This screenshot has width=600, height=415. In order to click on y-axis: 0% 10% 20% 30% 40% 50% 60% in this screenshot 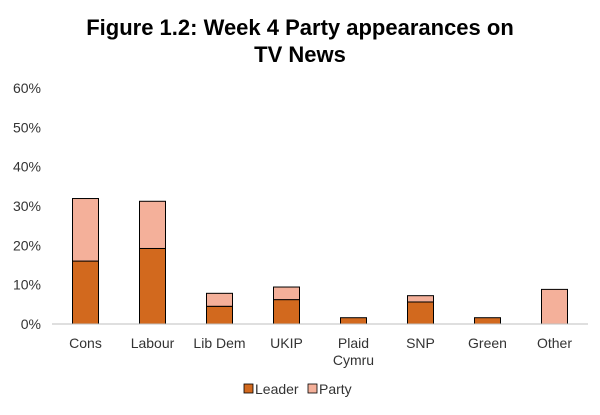, I will do `click(27, 206)`.